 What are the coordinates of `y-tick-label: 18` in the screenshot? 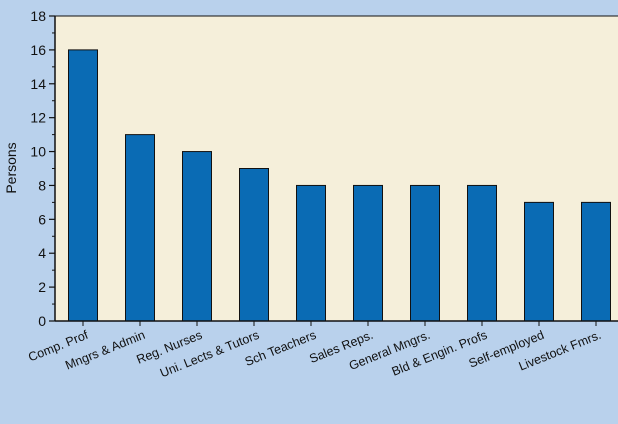 It's located at (38, 16).